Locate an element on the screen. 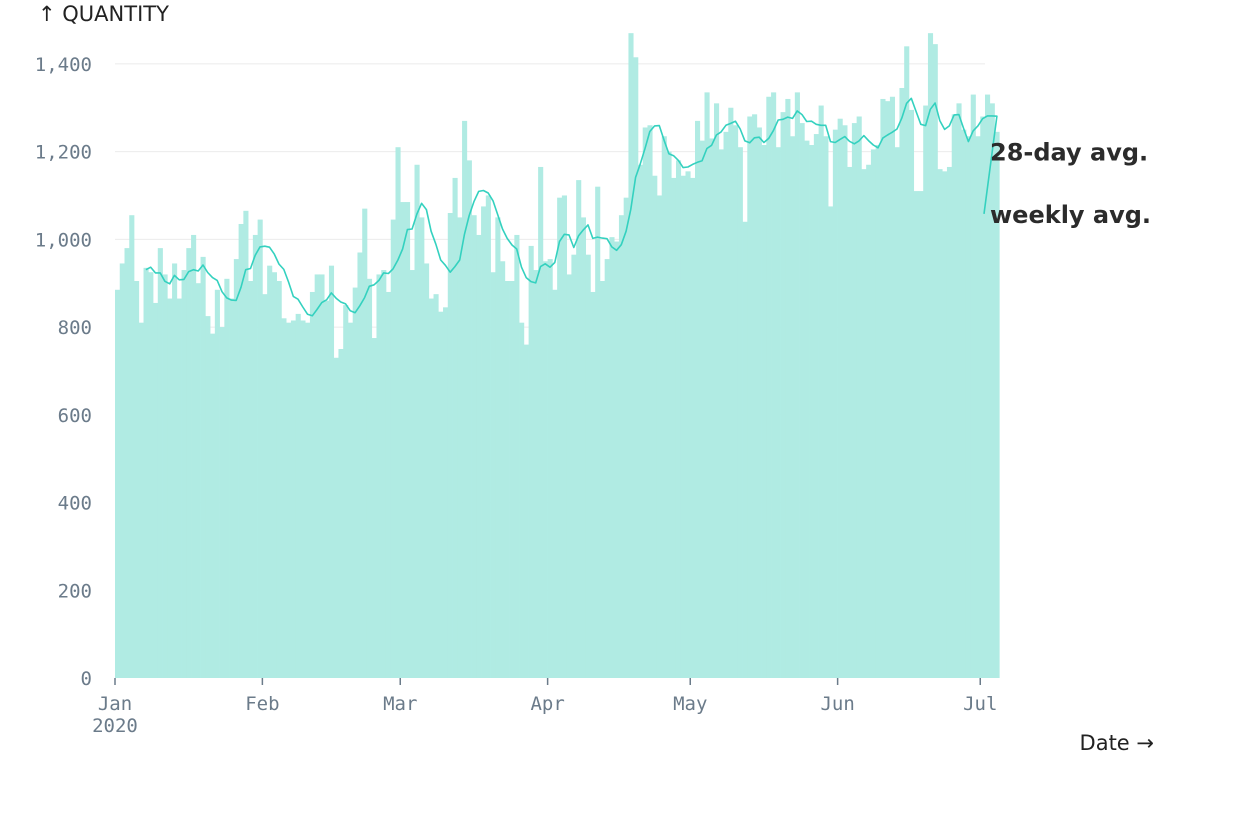 Image resolution: width=1258 pixels, height=824 pixels. x-axis-title: Date → is located at coordinates (1117, 743).